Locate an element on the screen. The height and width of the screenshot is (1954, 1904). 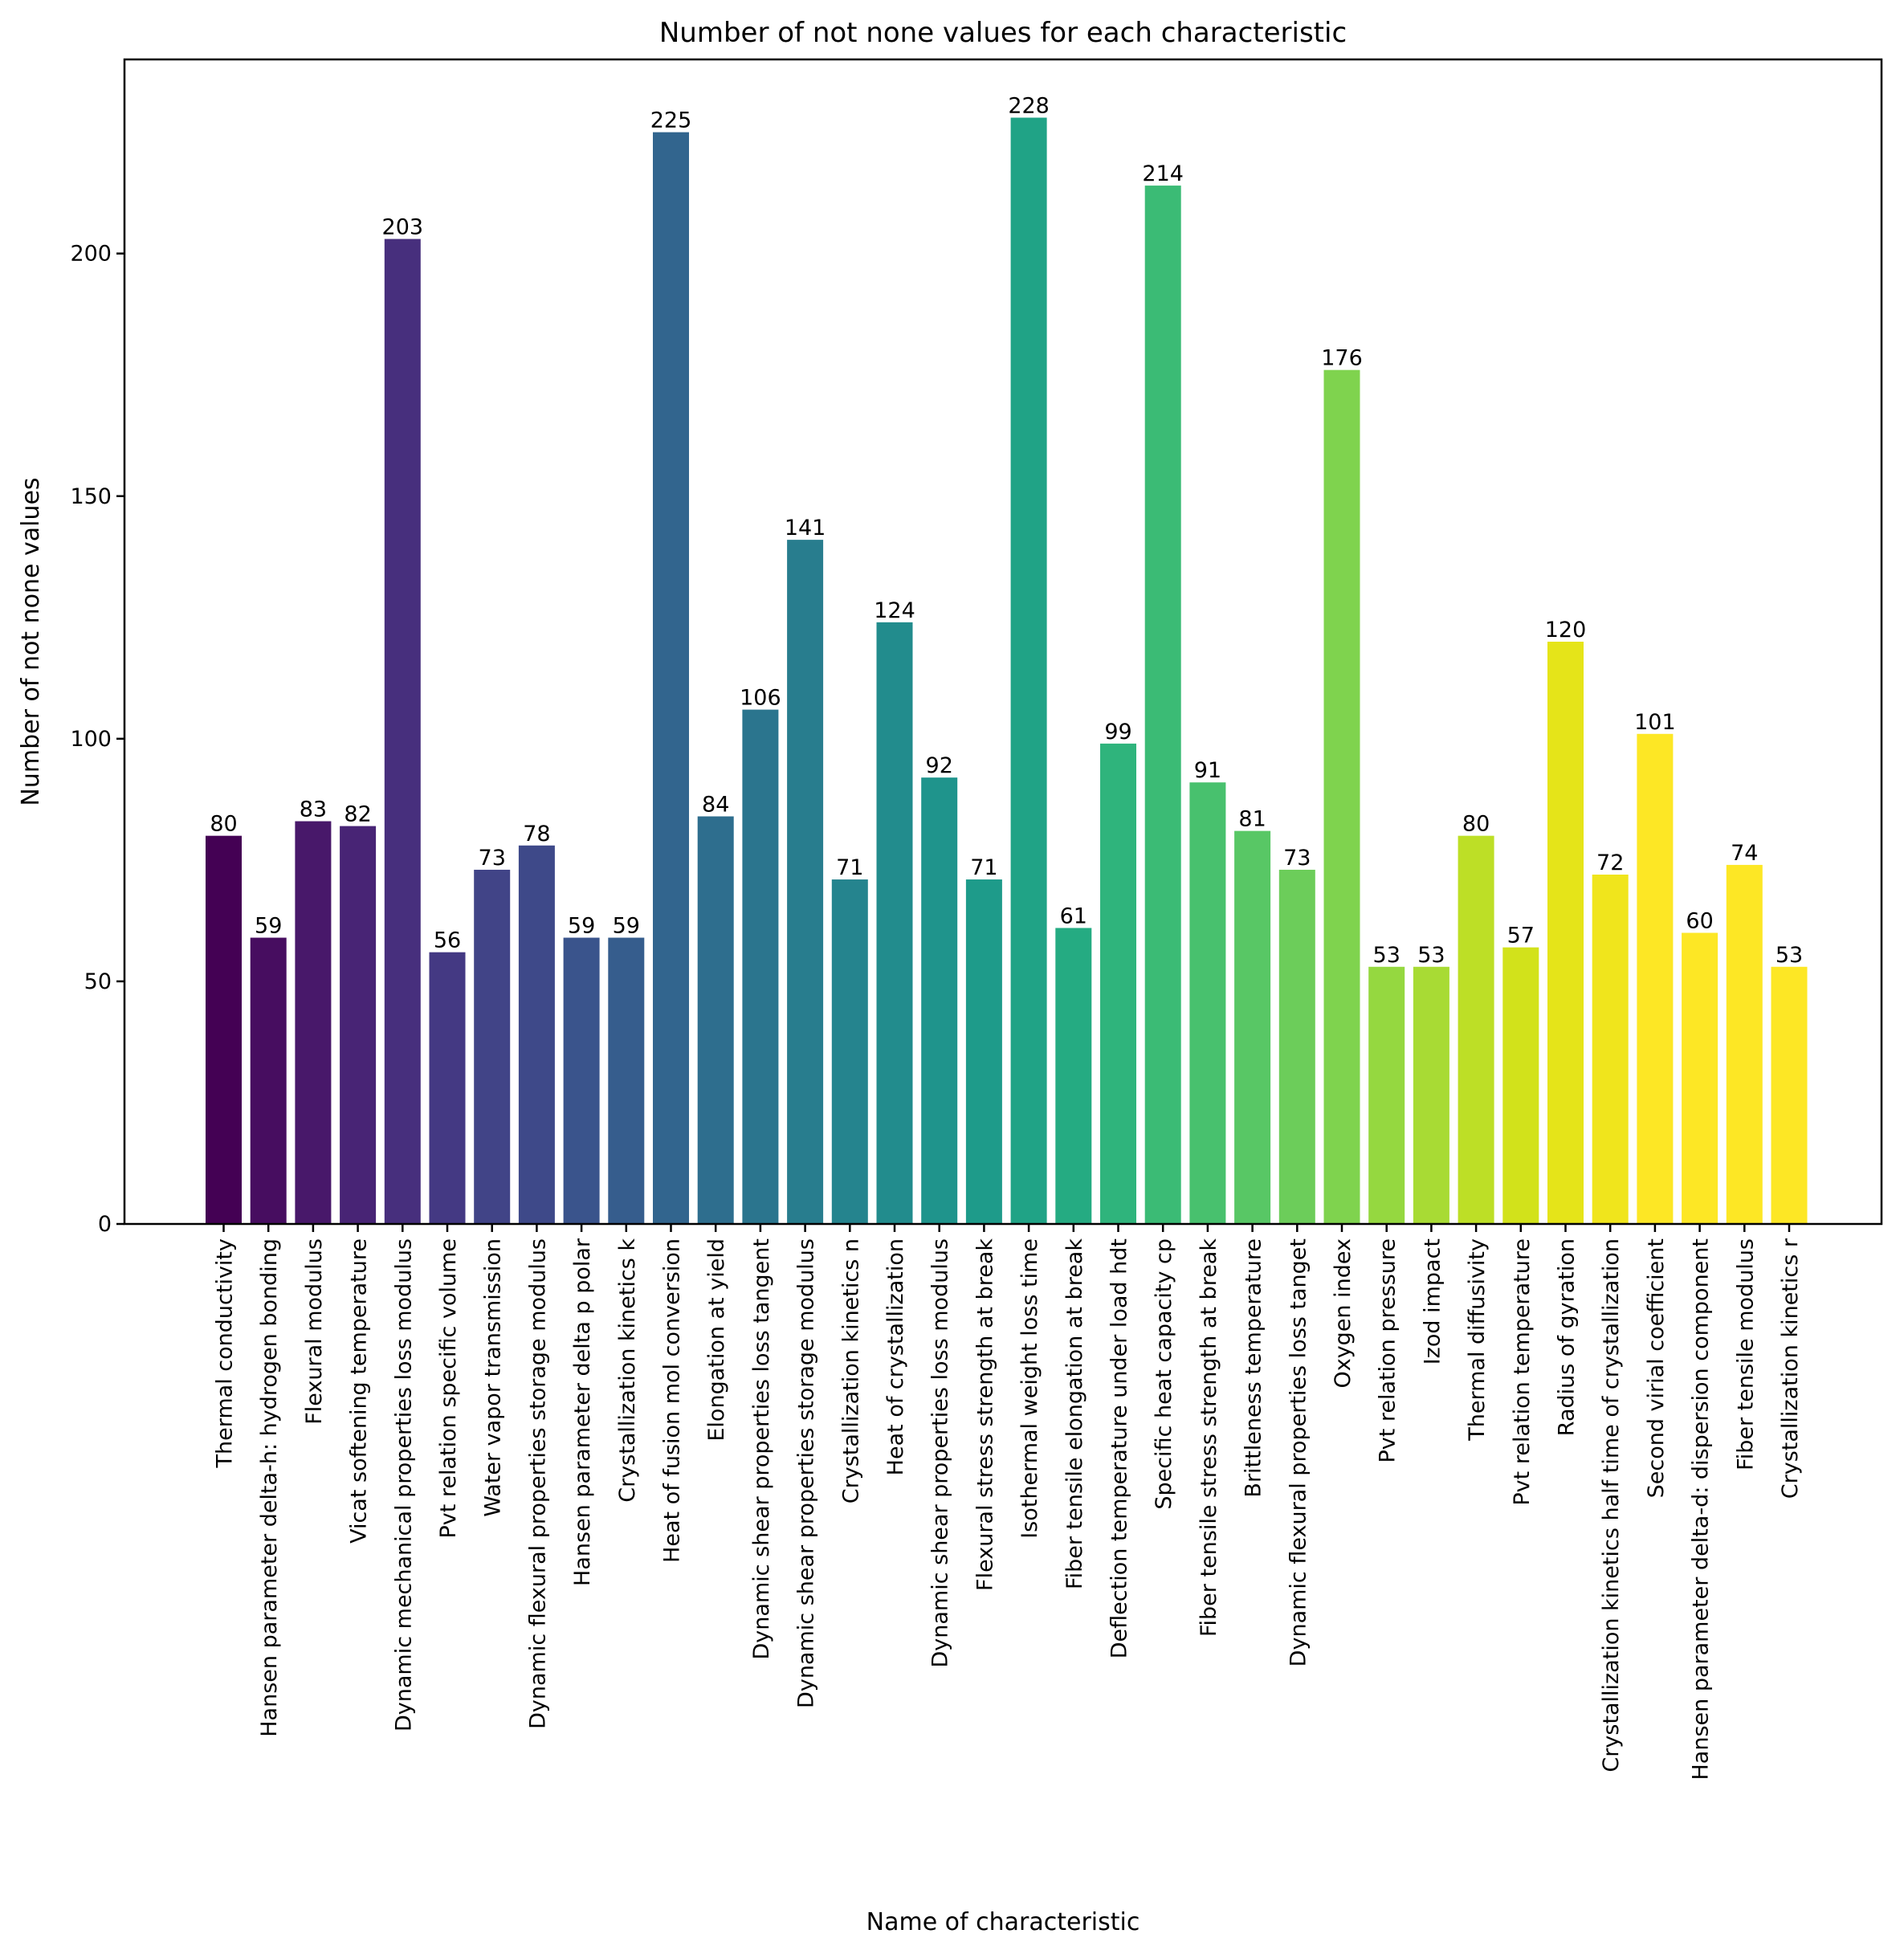
x-tick-label: Pvt relation pressure is located at coordinates (1388, 1351).